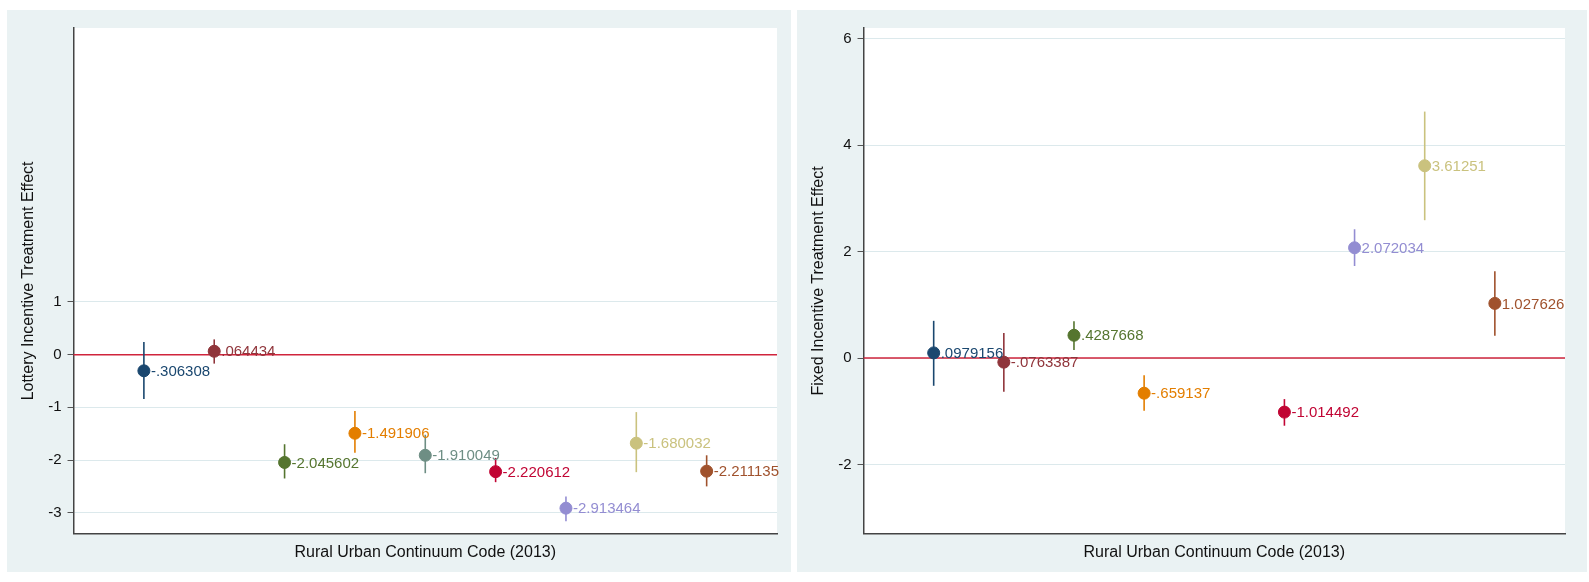 The width and height of the screenshot is (1589, 582). What do you see at coordinates (1325, 412) in the screenshot?
I see `data-label: -1.014492` at bounding box center [1325, 412].